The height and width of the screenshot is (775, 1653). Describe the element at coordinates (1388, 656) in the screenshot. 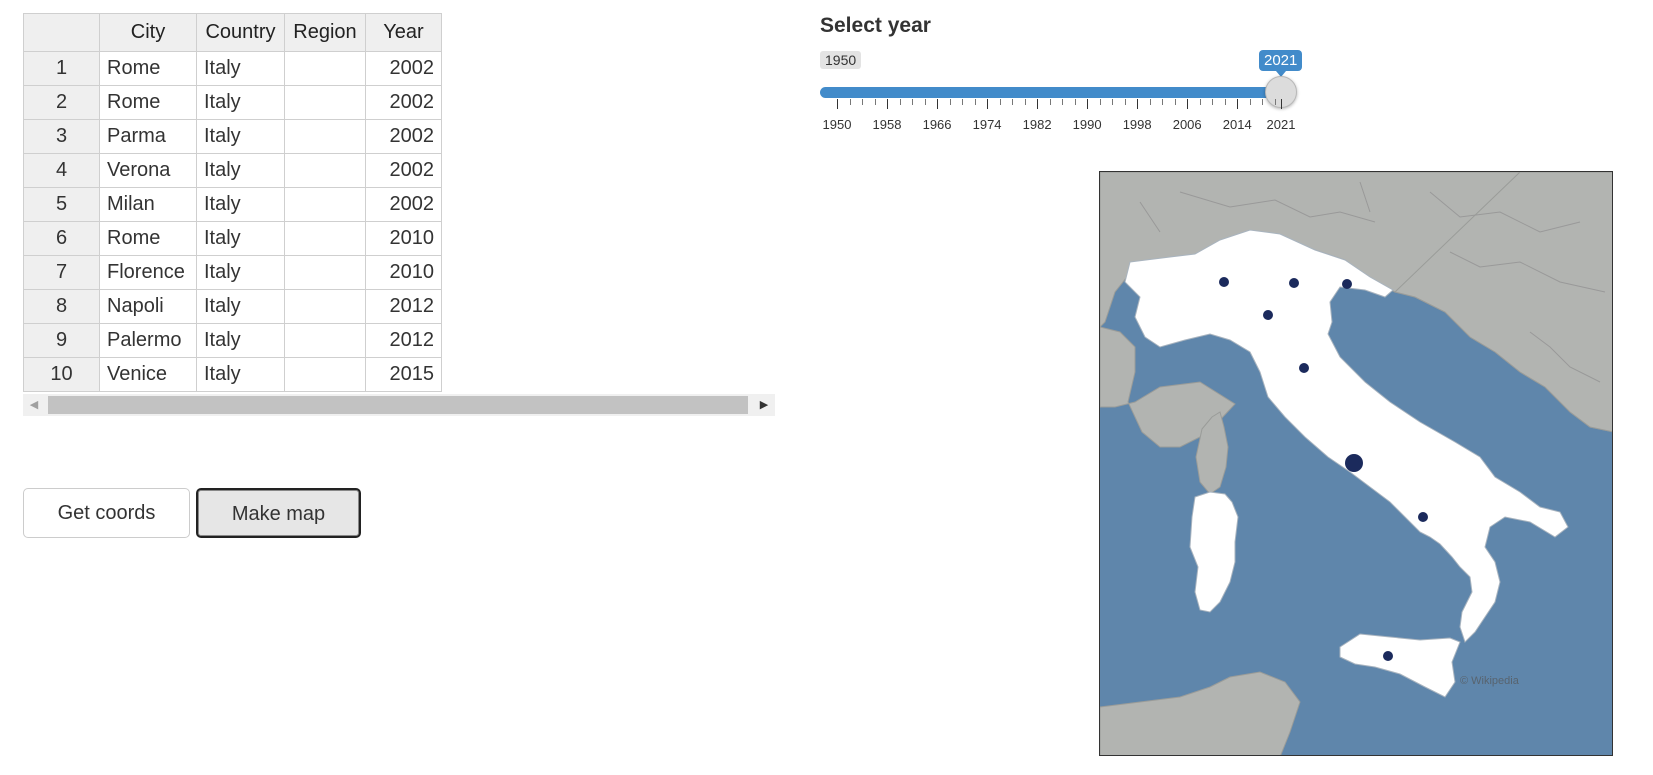

I see `map-point-palermo` at that location.